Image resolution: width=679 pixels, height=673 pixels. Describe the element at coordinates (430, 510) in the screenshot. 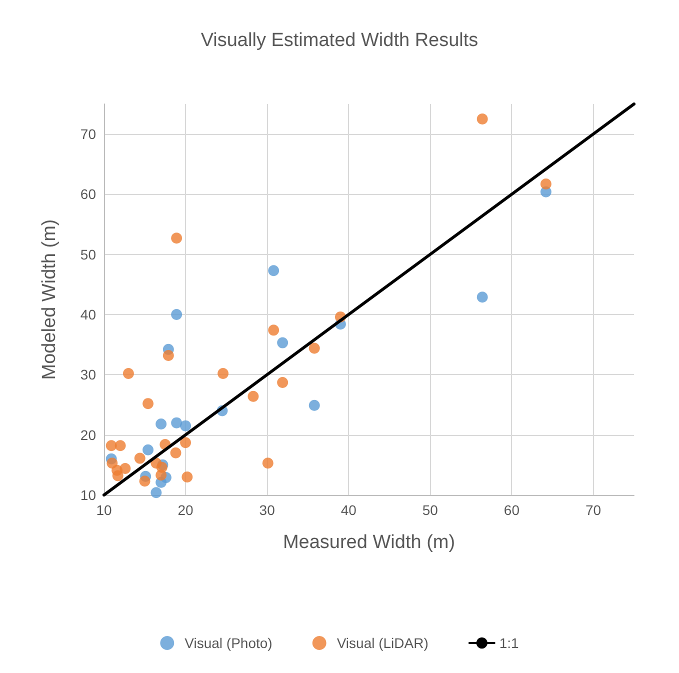

I see `x-tick-label: 50` at that location.